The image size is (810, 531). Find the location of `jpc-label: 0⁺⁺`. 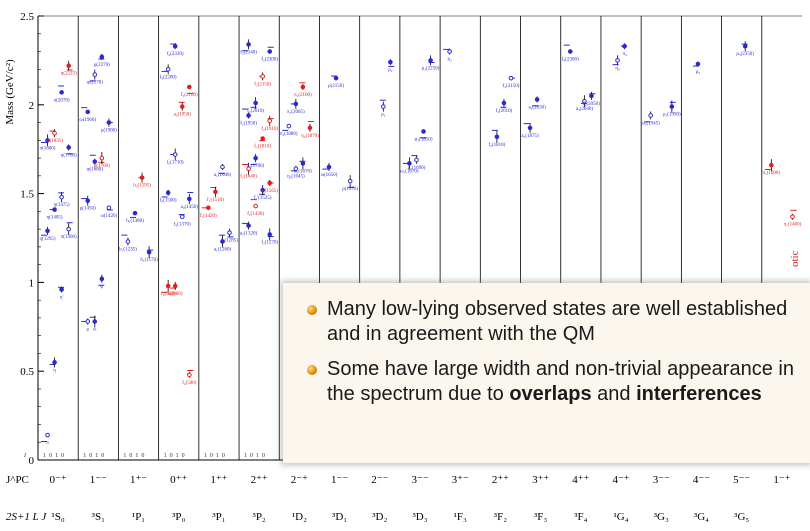

jpc-label: 0⁺⁺ is located at coordinates (178, 480).